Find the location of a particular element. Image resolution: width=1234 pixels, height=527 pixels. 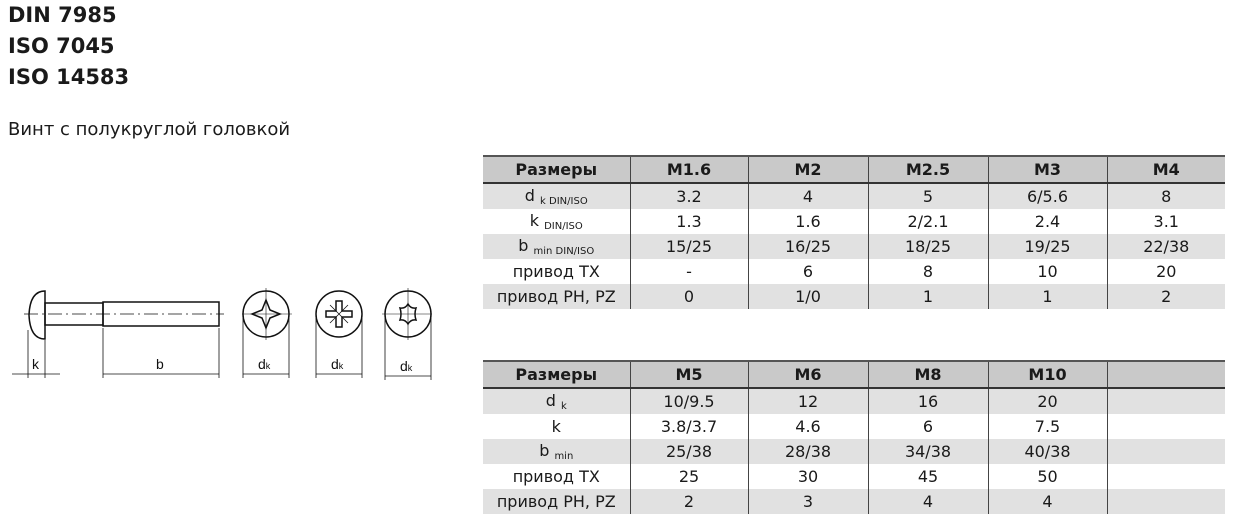

table-cell: - is located at coordinates (689, 271).